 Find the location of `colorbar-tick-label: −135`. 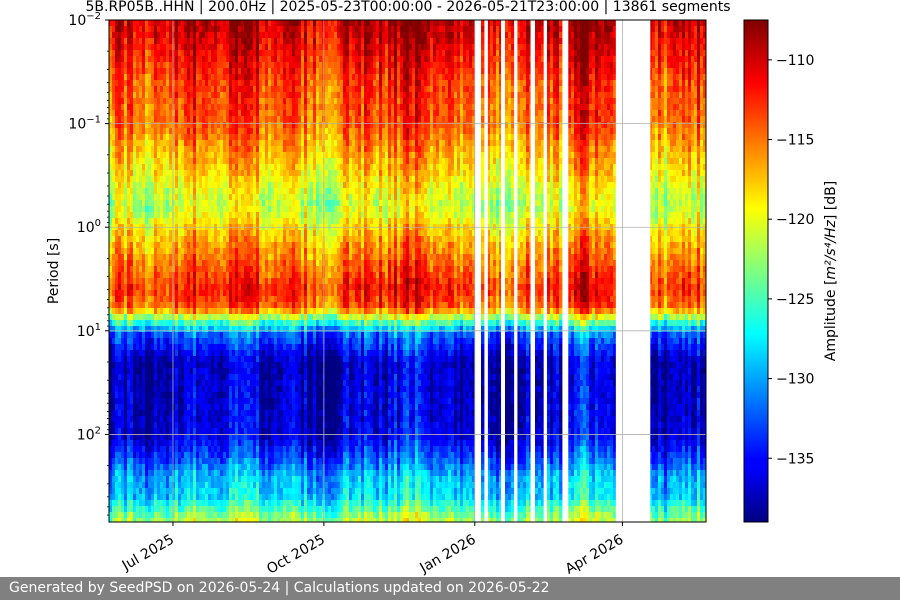

colorbar-tick-label: −135 is located at coordinates (795, 459).